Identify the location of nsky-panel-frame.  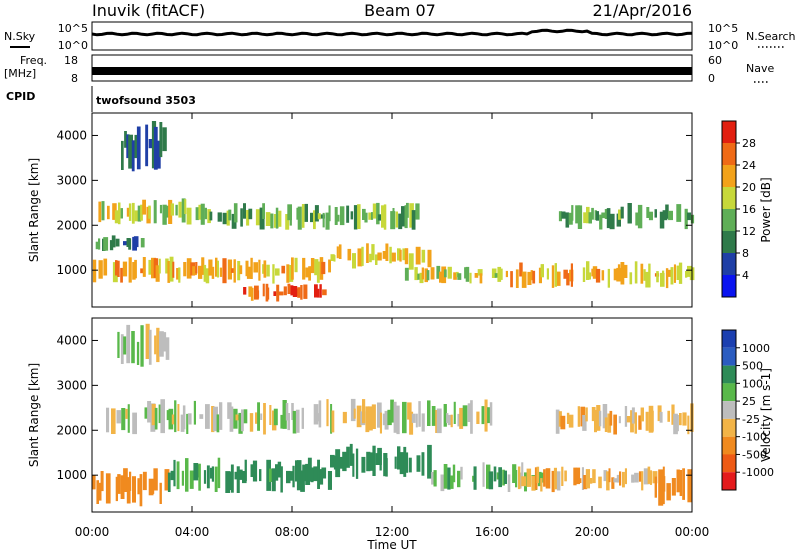
(392, 36).